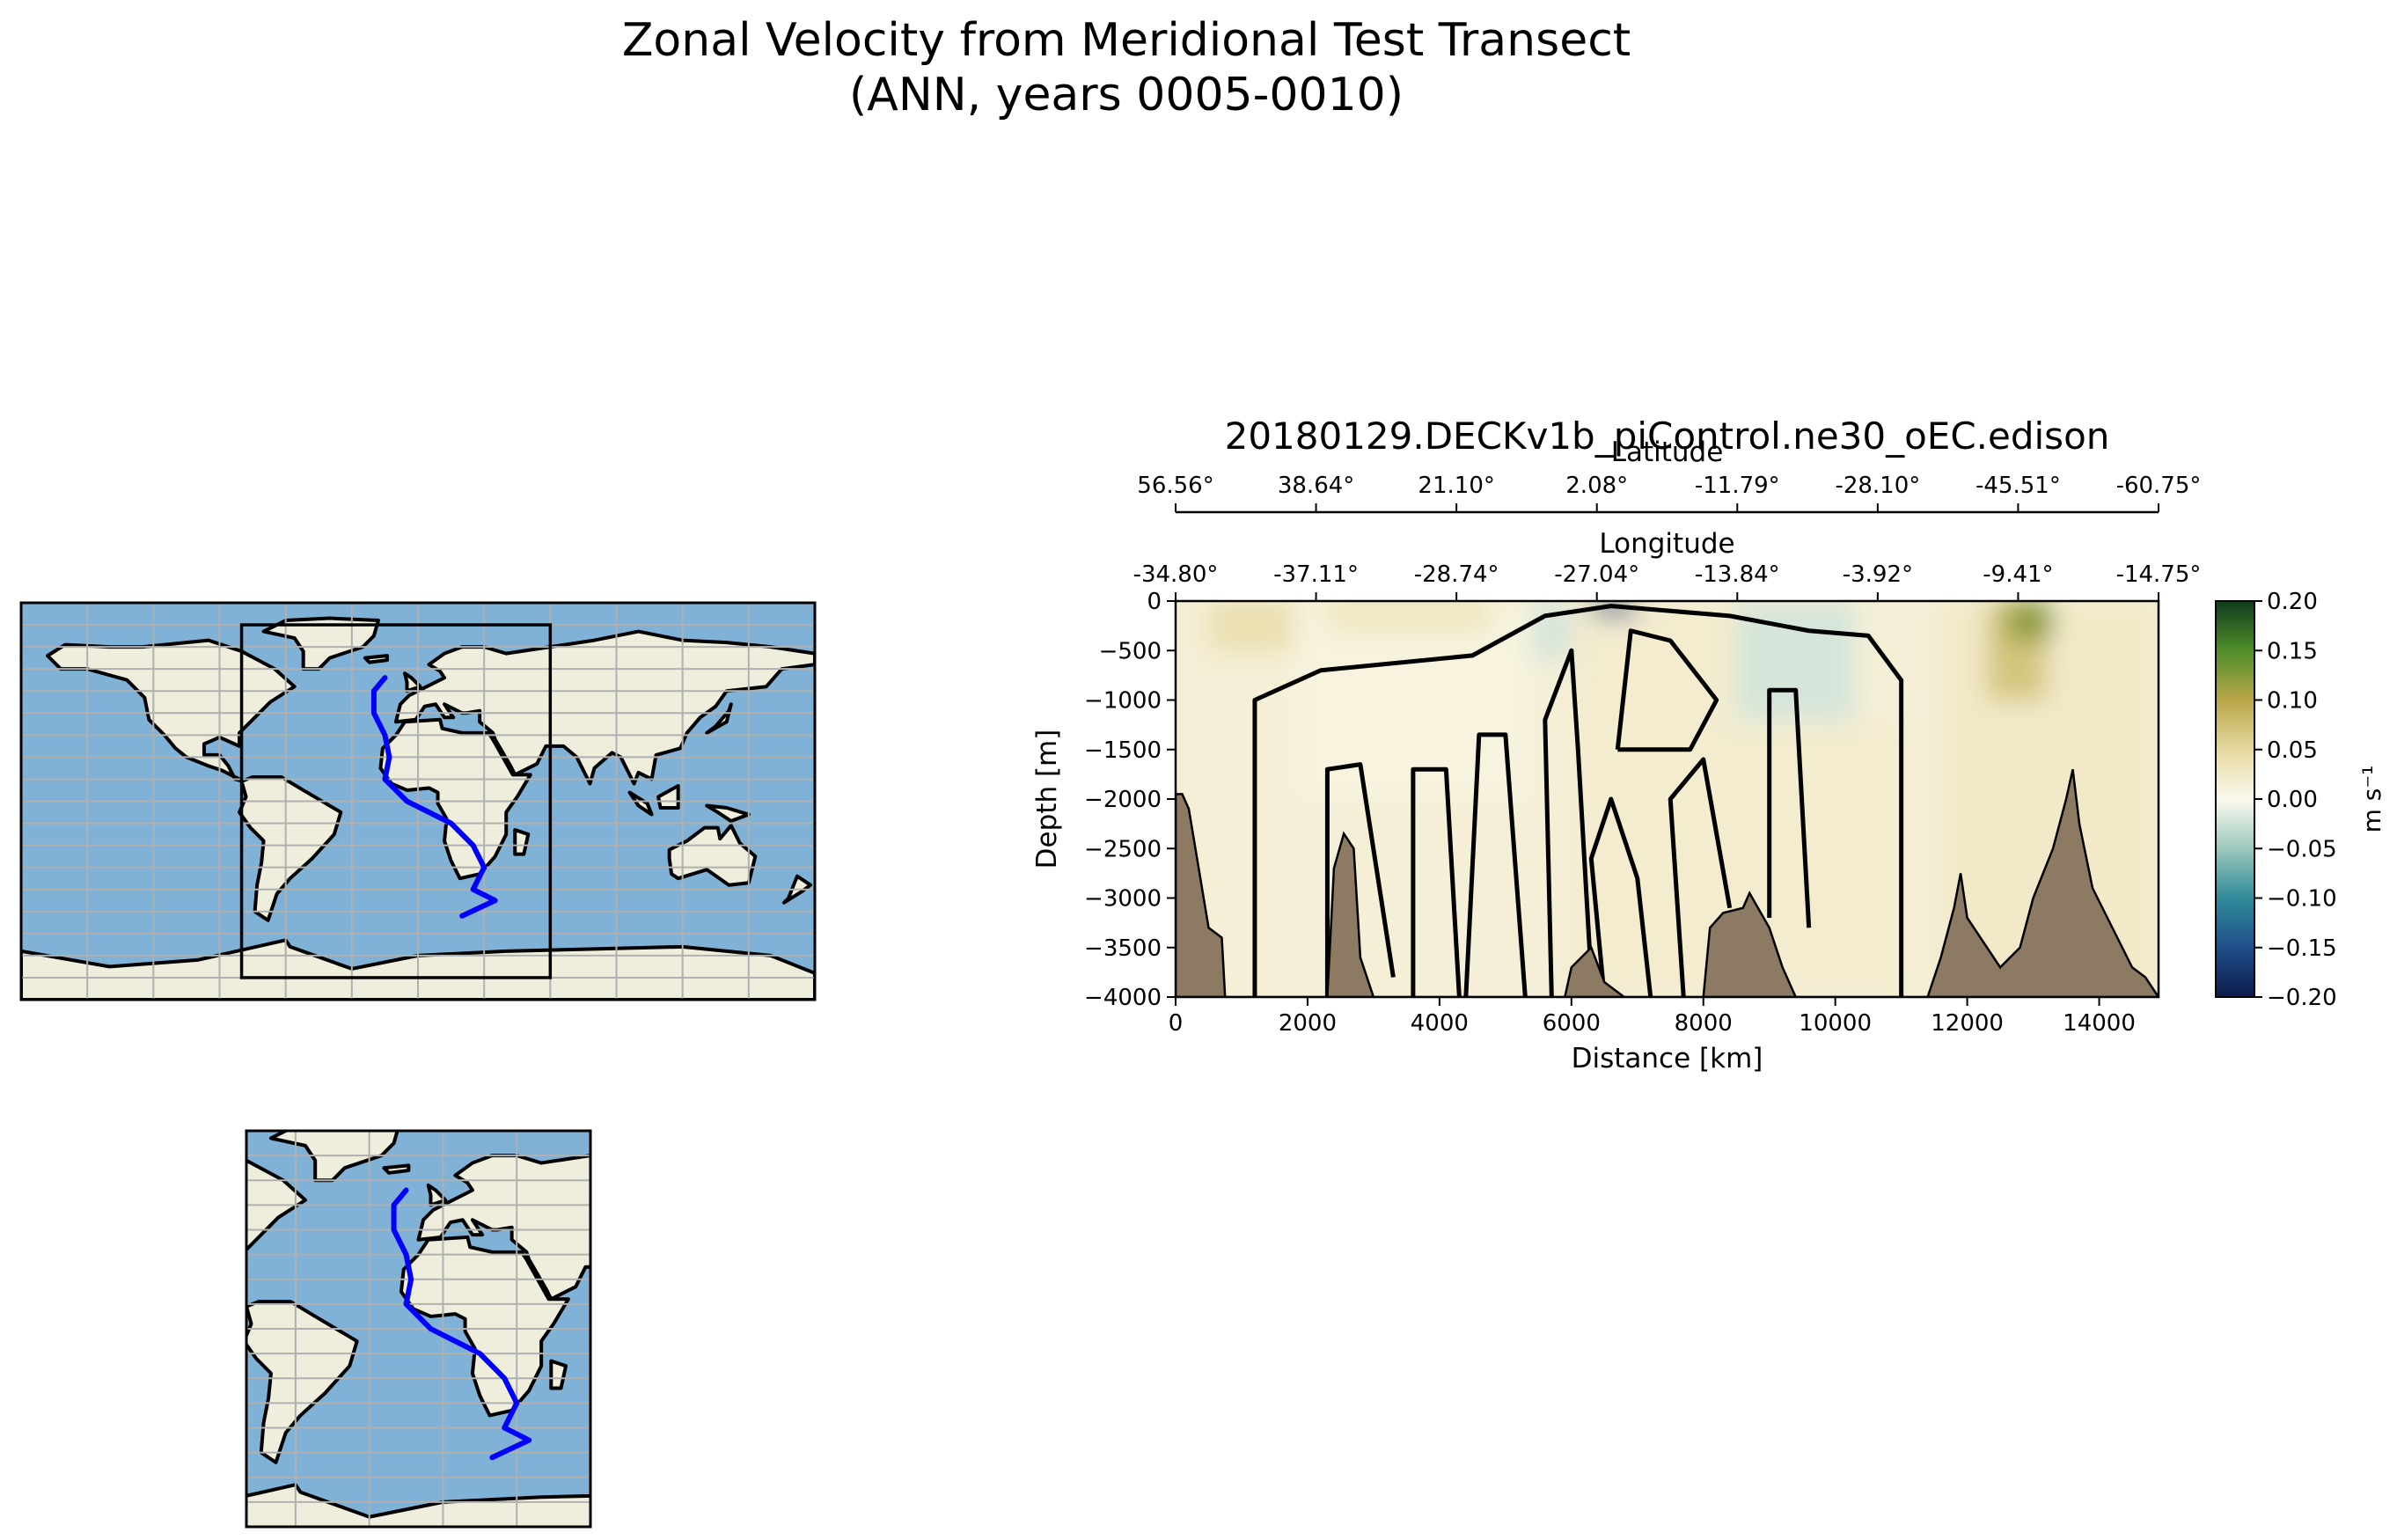 The image size is (2397, 1540). I want to click on colorbar-tick-label: −0.20, so click(2302, 998).